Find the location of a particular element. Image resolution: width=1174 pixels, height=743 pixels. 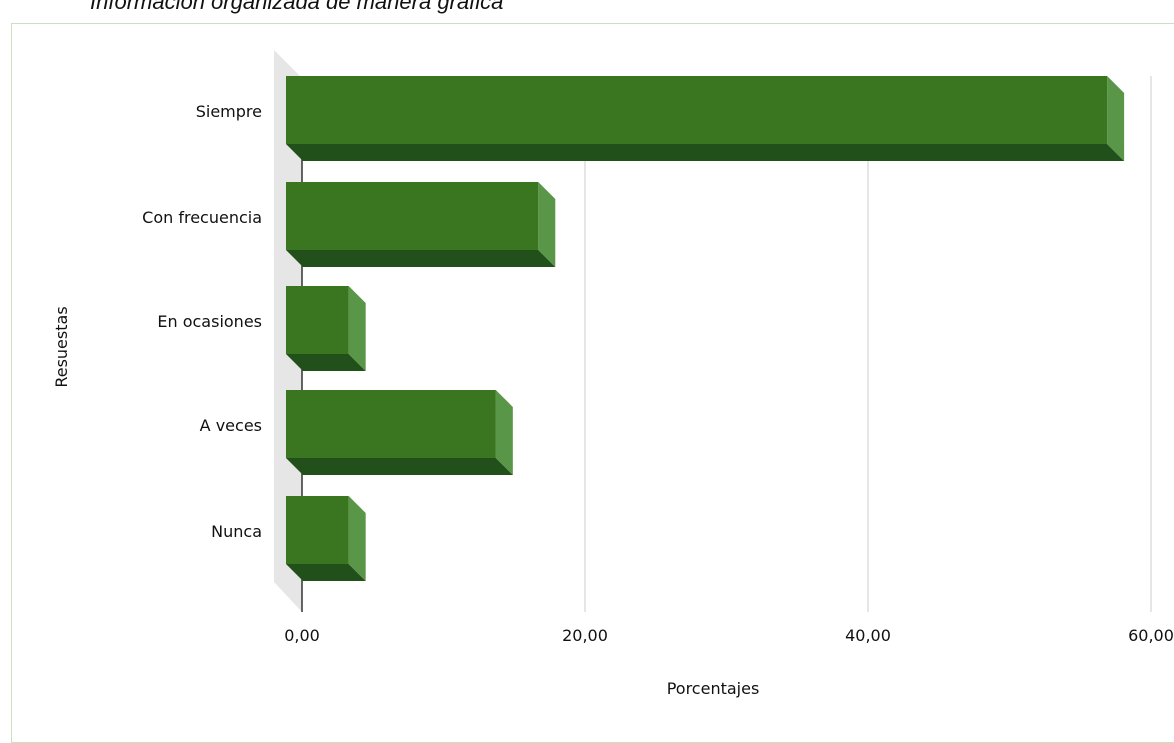

x-tick-label: 0,00 is located at coordinates (302, 635).